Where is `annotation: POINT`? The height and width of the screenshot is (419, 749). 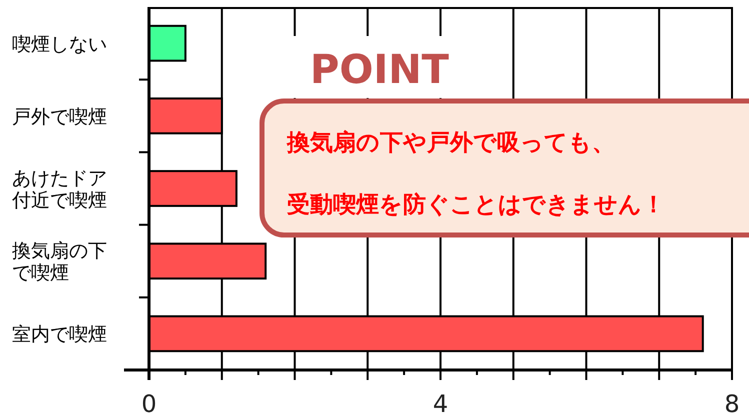 annotation: POINT is located at coordinates (380, 70).